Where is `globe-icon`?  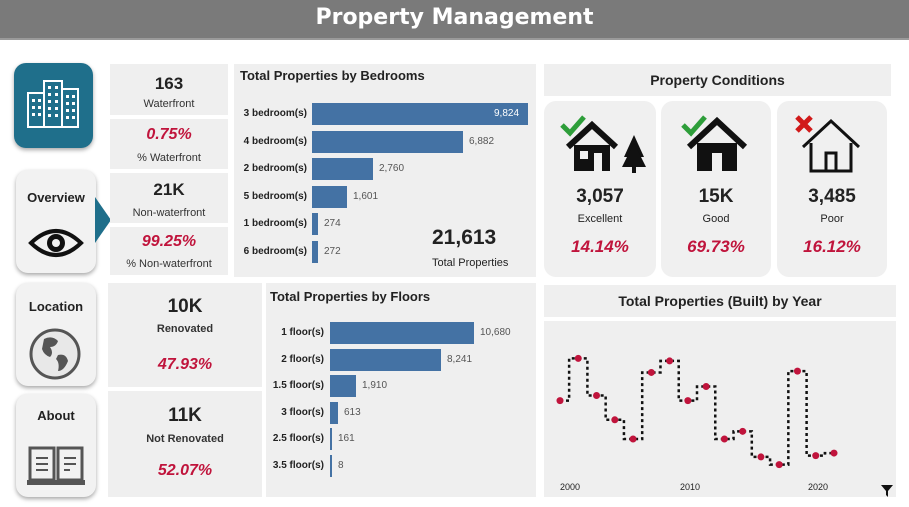 globe-icon is located at coordinates (55, 354).